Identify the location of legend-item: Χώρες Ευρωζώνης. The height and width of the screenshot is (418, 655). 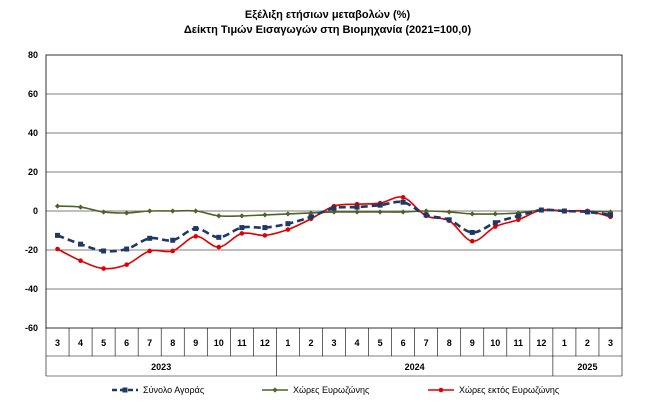
(316, 390).